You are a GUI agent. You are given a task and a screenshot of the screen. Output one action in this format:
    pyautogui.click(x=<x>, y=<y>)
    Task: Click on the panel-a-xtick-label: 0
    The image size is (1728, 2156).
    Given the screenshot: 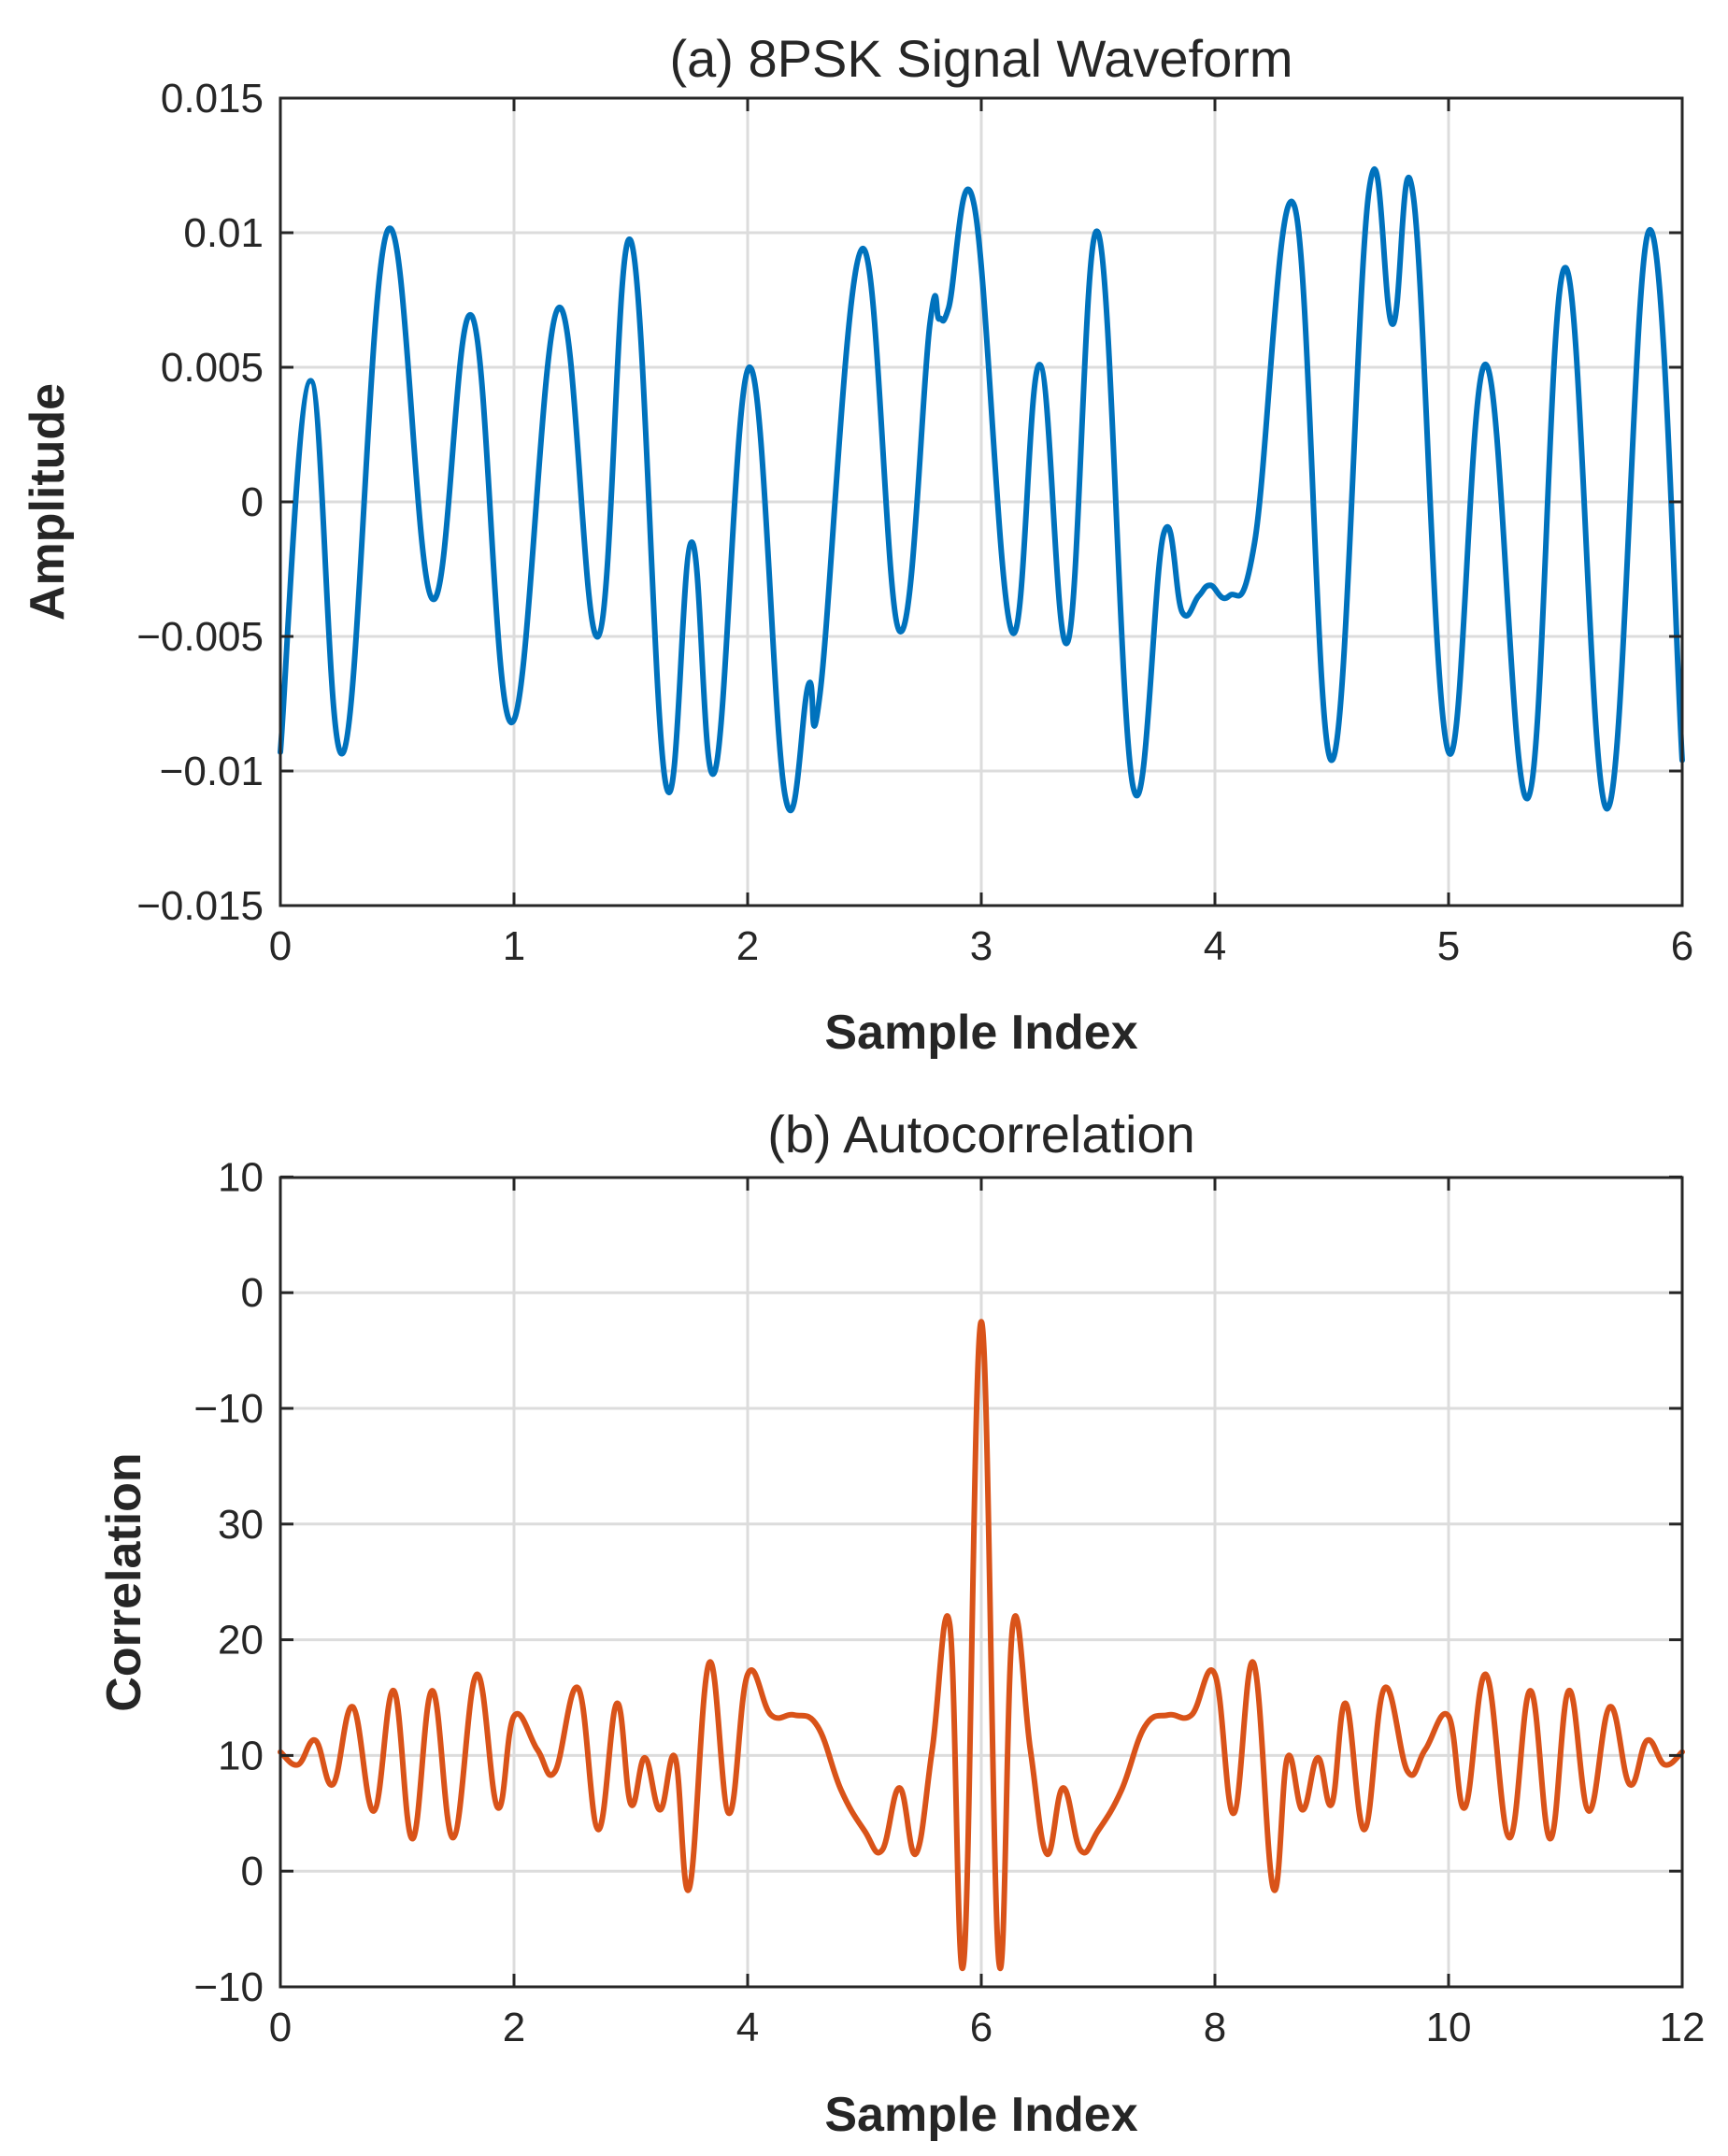 What is the action you would take?
    pyautogui.click(x=280, y=946)
    